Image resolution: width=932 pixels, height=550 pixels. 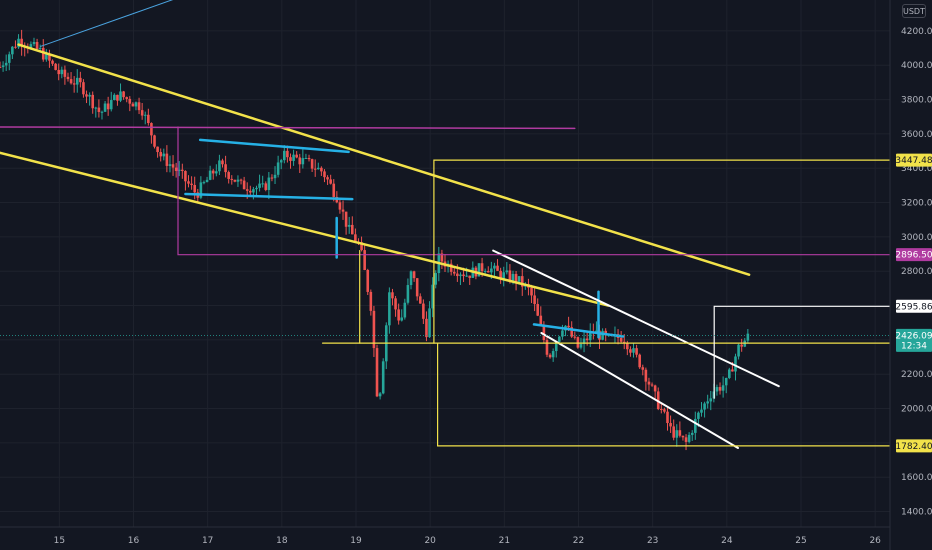 I want to click on currency-button: USDT, so click(x=914, y=11).